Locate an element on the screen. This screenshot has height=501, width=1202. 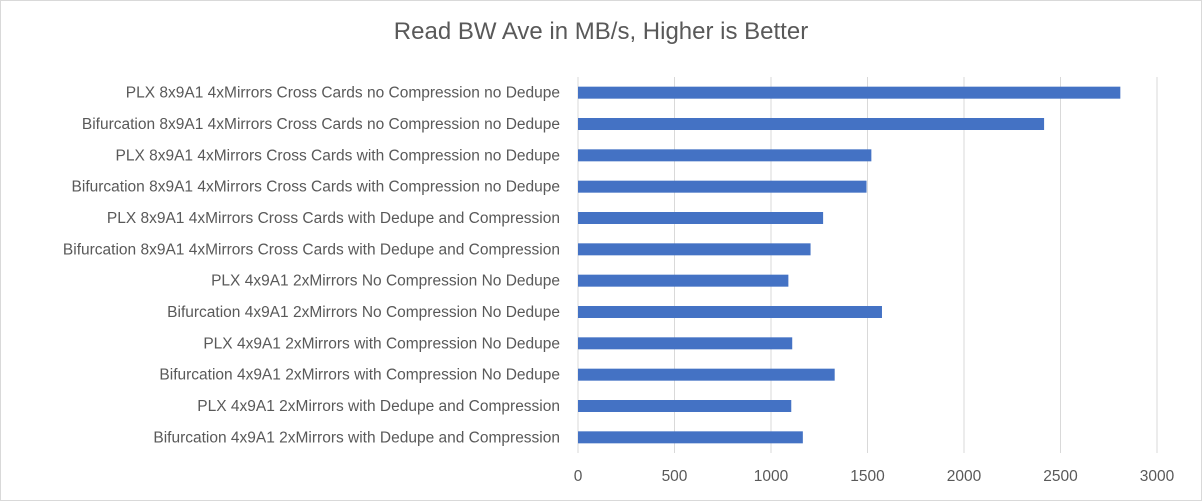
x-tick-label: 1500 is located at coordinates (867, 476).